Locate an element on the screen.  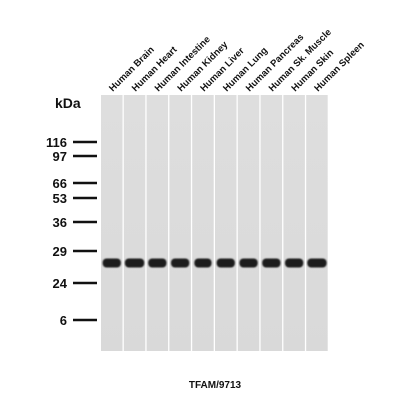
marker-label: 66 is located at coordinates (60, 183).